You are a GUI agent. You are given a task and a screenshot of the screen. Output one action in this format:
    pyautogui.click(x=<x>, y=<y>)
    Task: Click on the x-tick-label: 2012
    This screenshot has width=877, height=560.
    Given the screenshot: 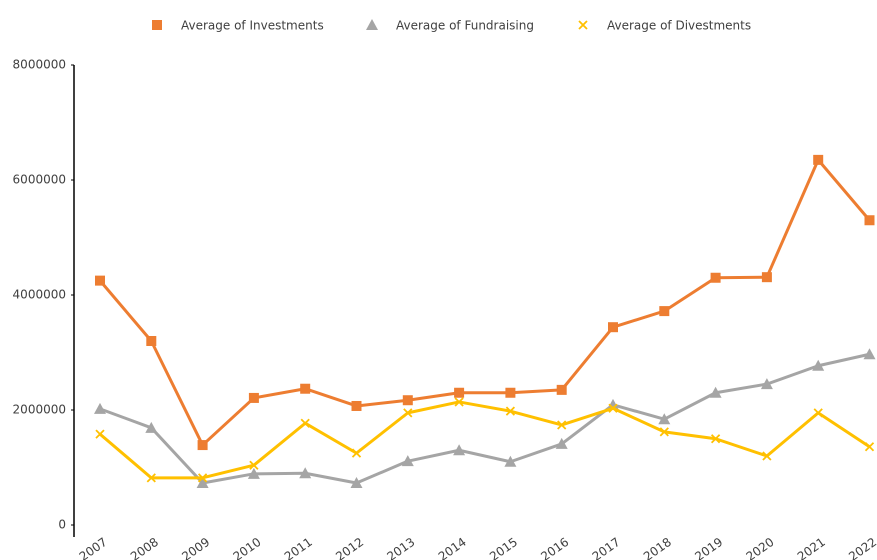 What is the action you would take?
    pyautogui.click(x=349, y=547)
    